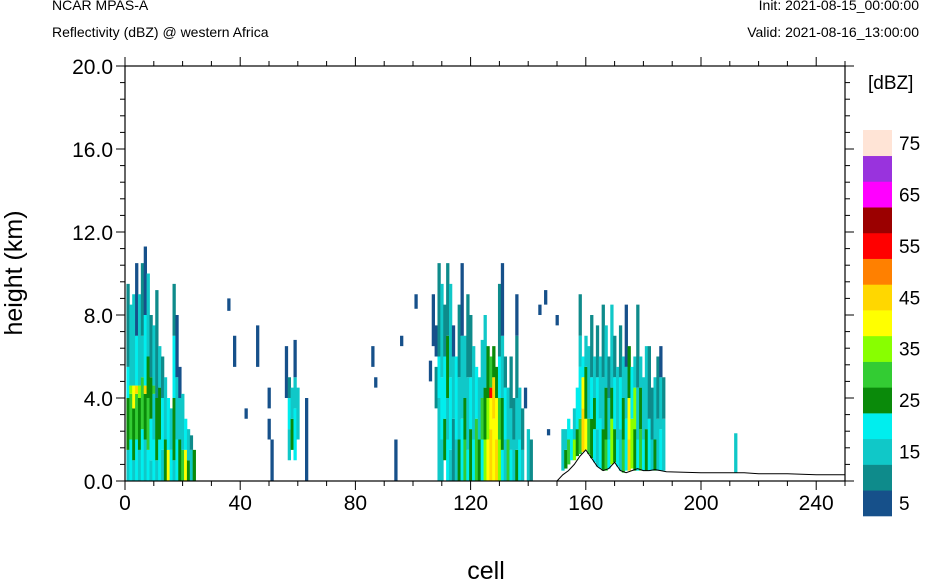  I want to click on x-tick-label: 120, so click(470, 503).